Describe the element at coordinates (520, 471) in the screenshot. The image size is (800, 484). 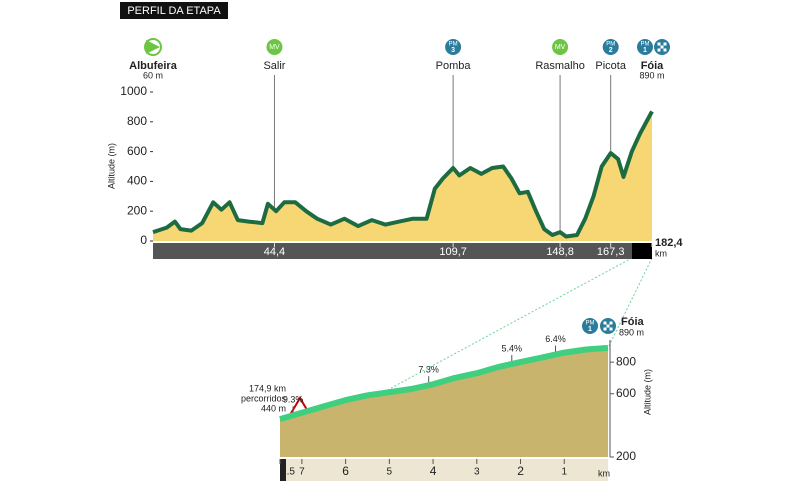
I see `x-tick-label: 2` at that location.